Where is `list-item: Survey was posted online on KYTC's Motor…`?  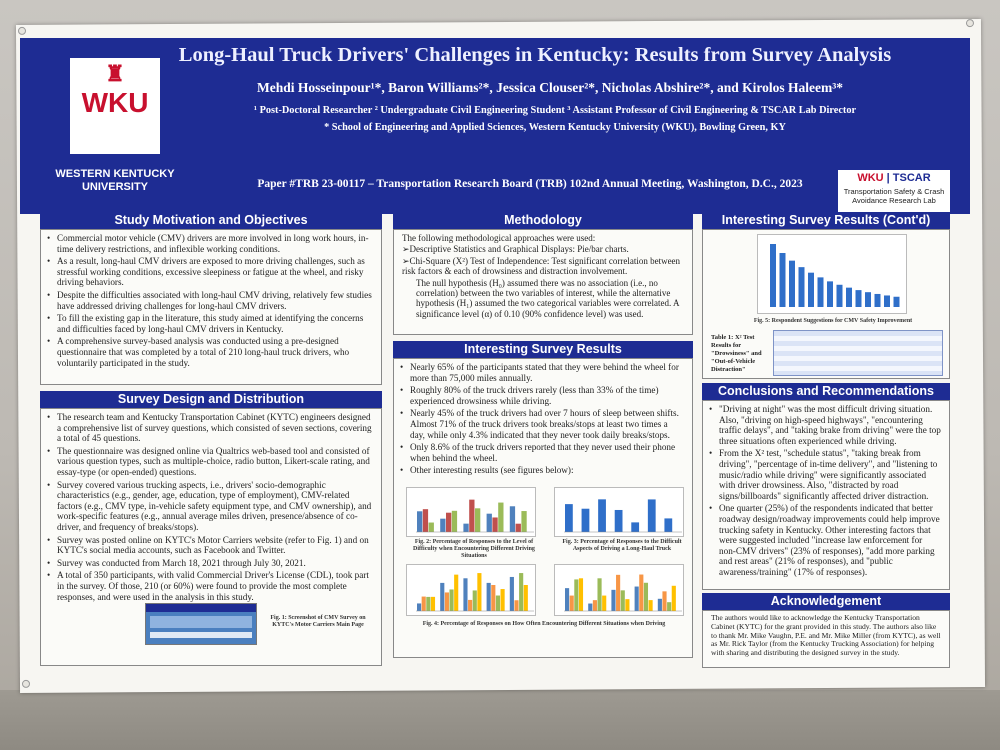 list-item: Survey was posted online on KYTC's Motor… is located at coordinates (210, 545).